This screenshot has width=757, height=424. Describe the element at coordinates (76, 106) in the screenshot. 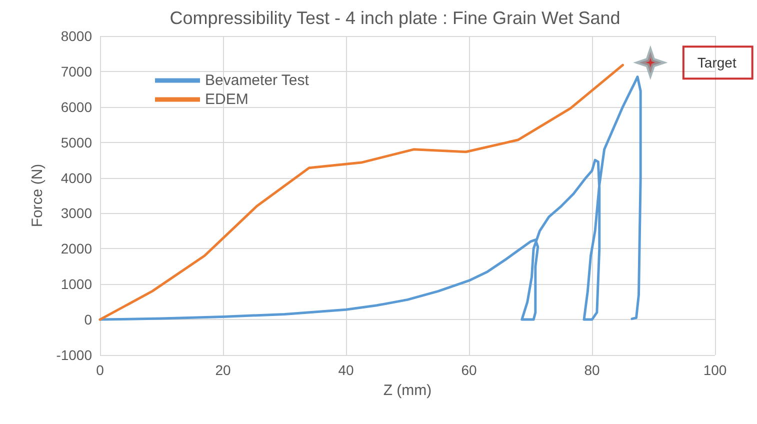

I see `y-tick-label: 6000` at that location.